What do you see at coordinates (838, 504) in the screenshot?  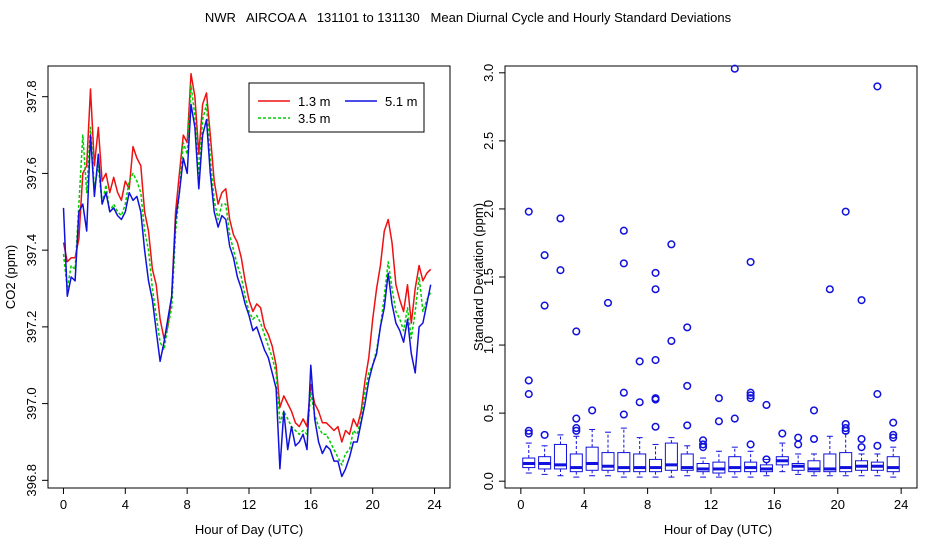 I see `right-x-tick-label: 20` at bounding box center [838, 504].